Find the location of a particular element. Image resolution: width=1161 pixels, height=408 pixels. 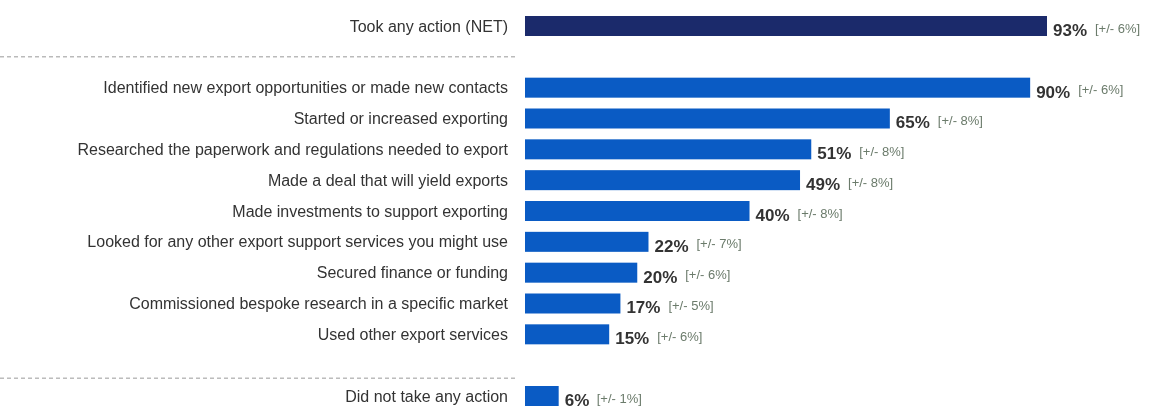

data-label: 17% is located at coordinates (643, 308).